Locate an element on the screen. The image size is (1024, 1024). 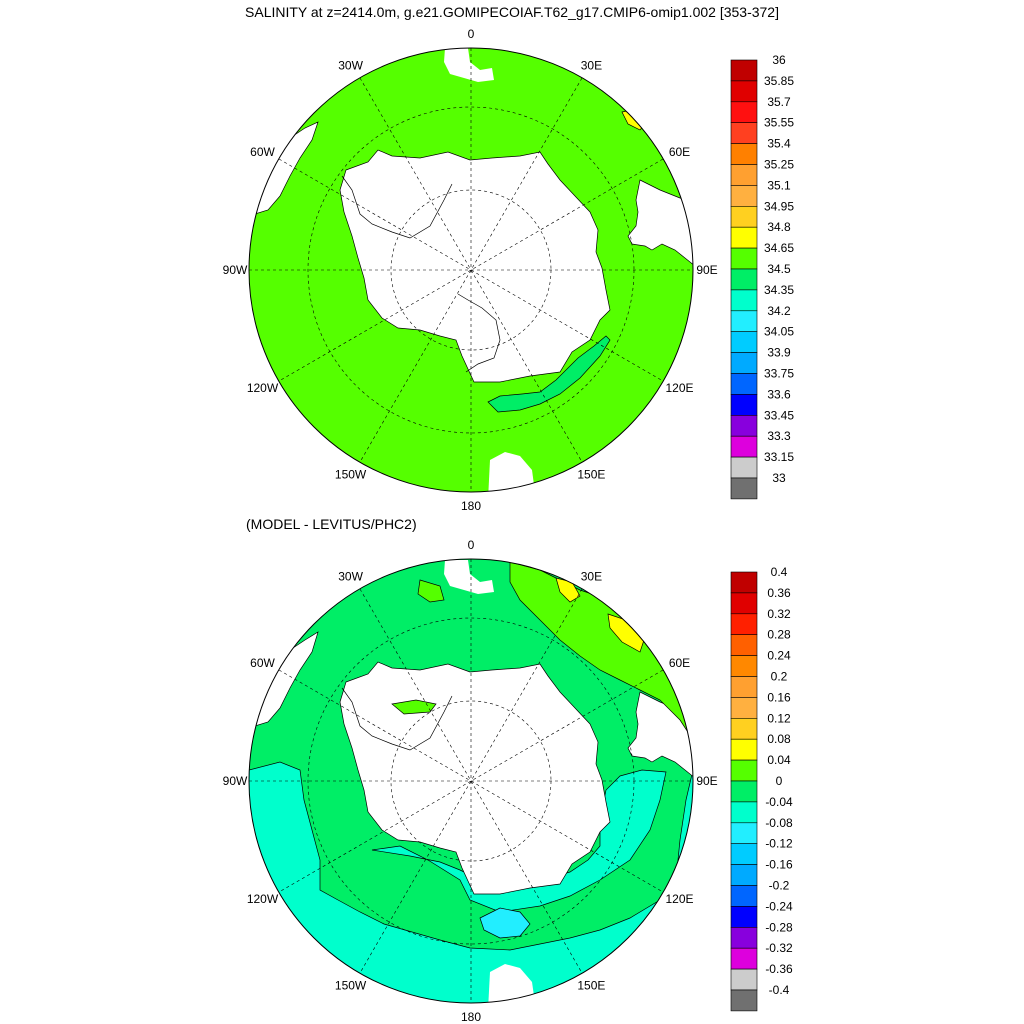
strong-negative-patch is located at coordinates (505, 923).